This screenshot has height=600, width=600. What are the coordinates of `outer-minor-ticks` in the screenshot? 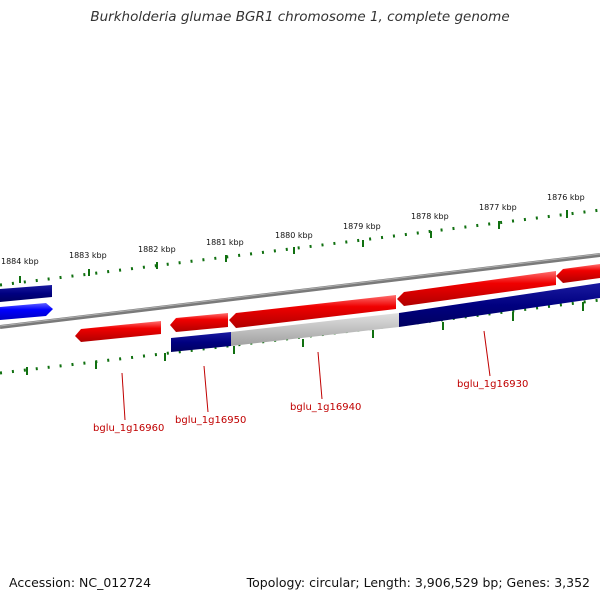 It's located at (300, 247).